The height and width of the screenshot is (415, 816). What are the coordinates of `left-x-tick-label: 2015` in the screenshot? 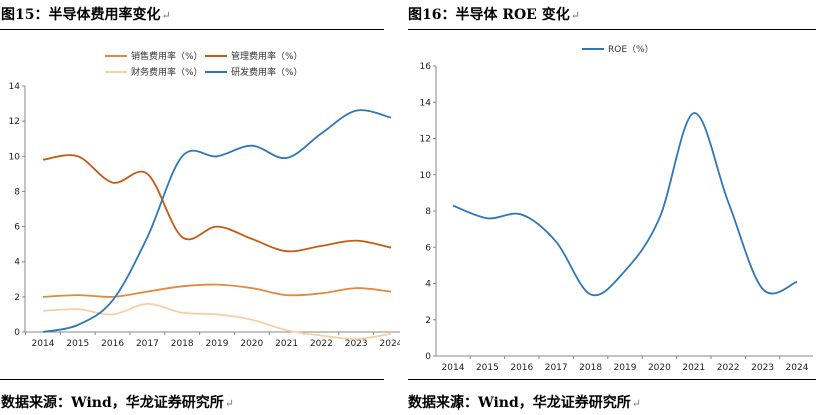 It's located at (77, 344).